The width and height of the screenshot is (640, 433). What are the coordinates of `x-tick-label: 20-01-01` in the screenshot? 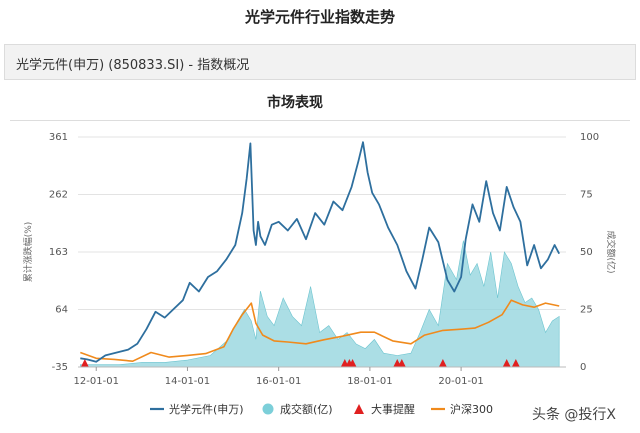 It's located at (460, 381).